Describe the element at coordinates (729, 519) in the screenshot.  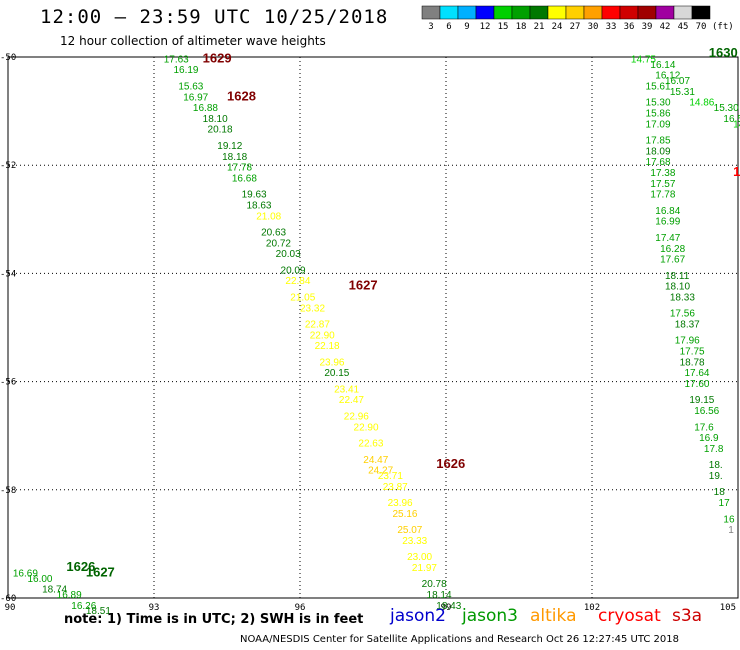
I see `wave-height-point: 16` at that location.